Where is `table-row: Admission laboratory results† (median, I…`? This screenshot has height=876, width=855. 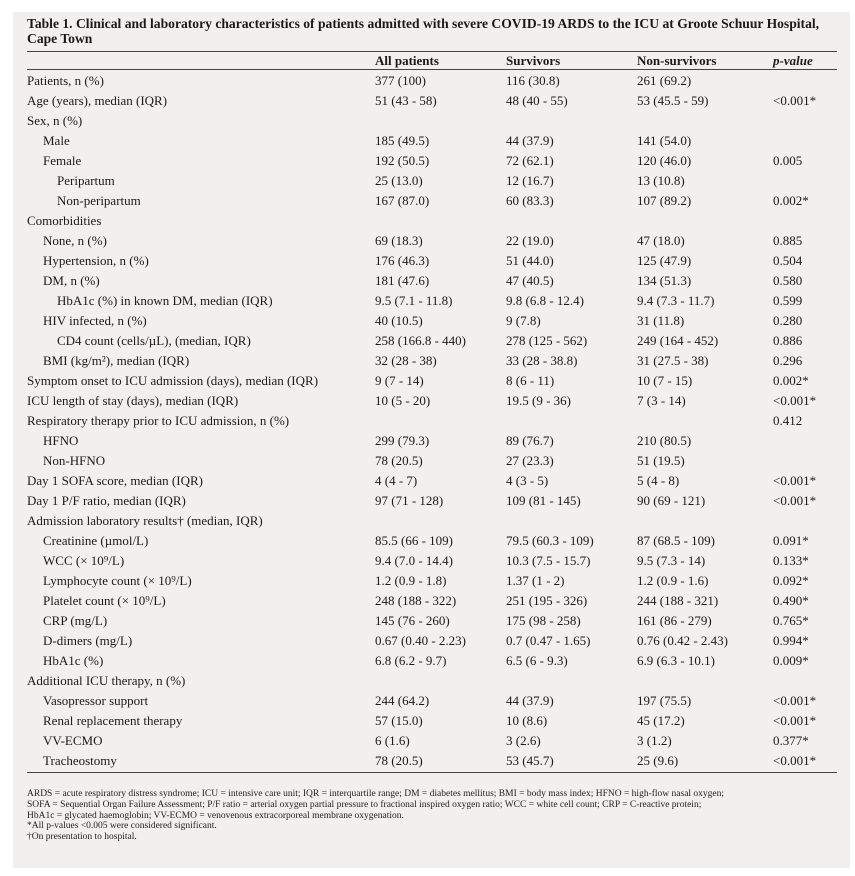 table-row: Admission laboratory results† (median, I… is located at coordinates (431, 523).